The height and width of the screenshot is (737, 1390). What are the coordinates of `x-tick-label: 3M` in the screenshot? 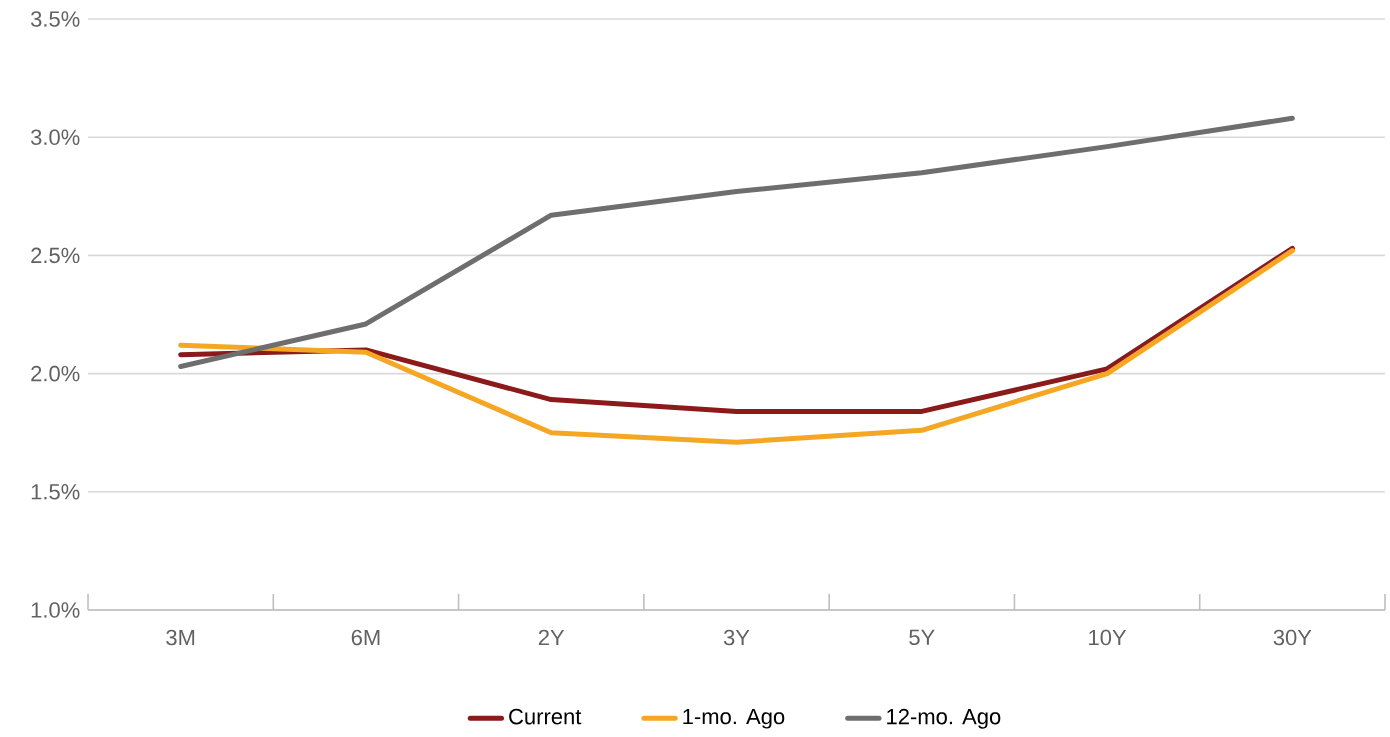 It's located at (180, 637).